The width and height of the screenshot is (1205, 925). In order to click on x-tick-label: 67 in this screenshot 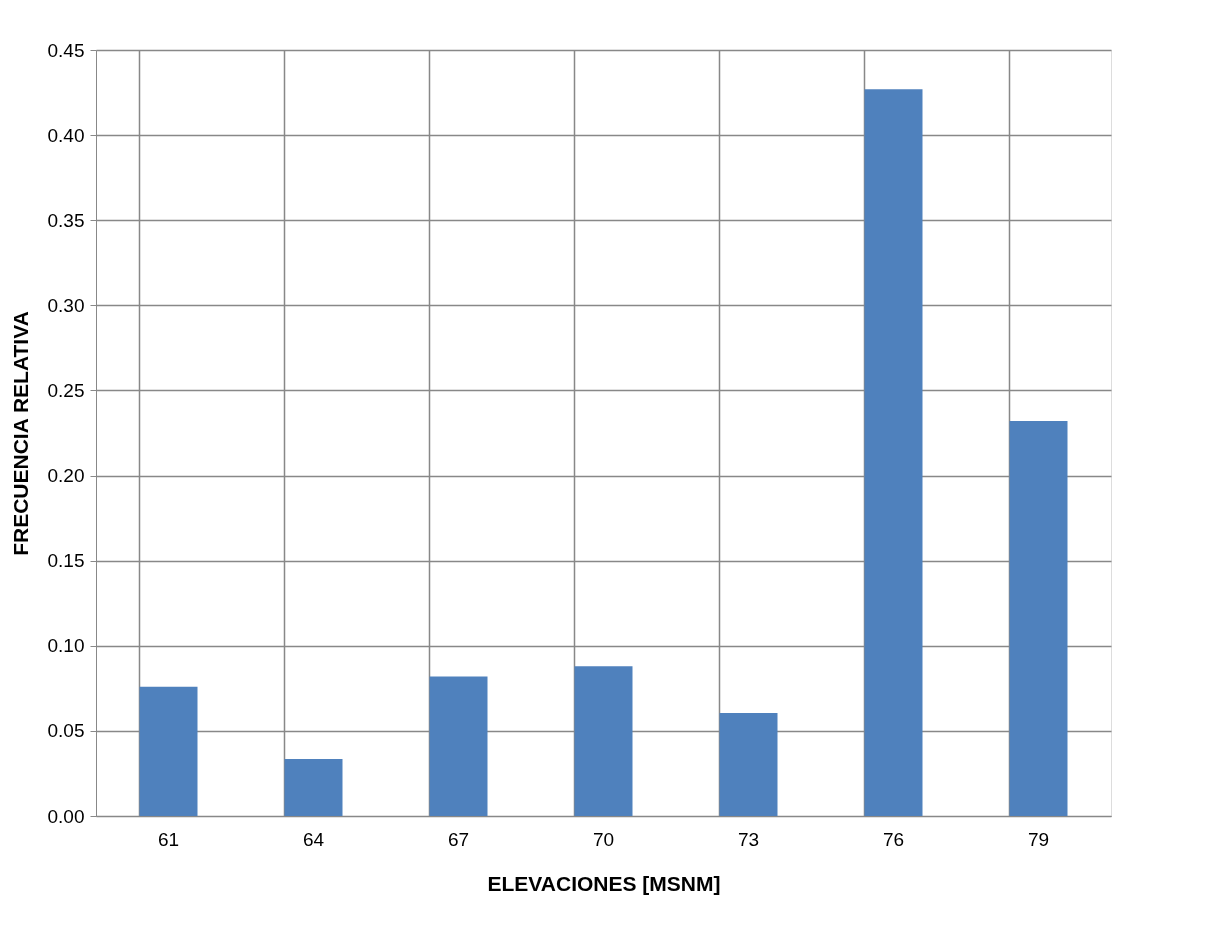, I will do `click(458, 839)`.